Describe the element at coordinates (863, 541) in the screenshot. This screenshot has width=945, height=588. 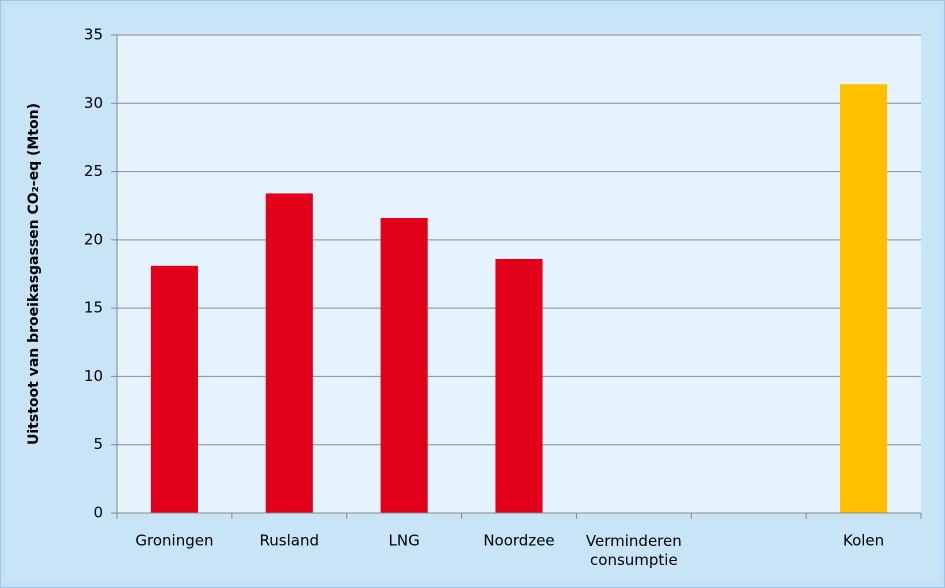
I see `x-tick-label: Kolen` at that location.